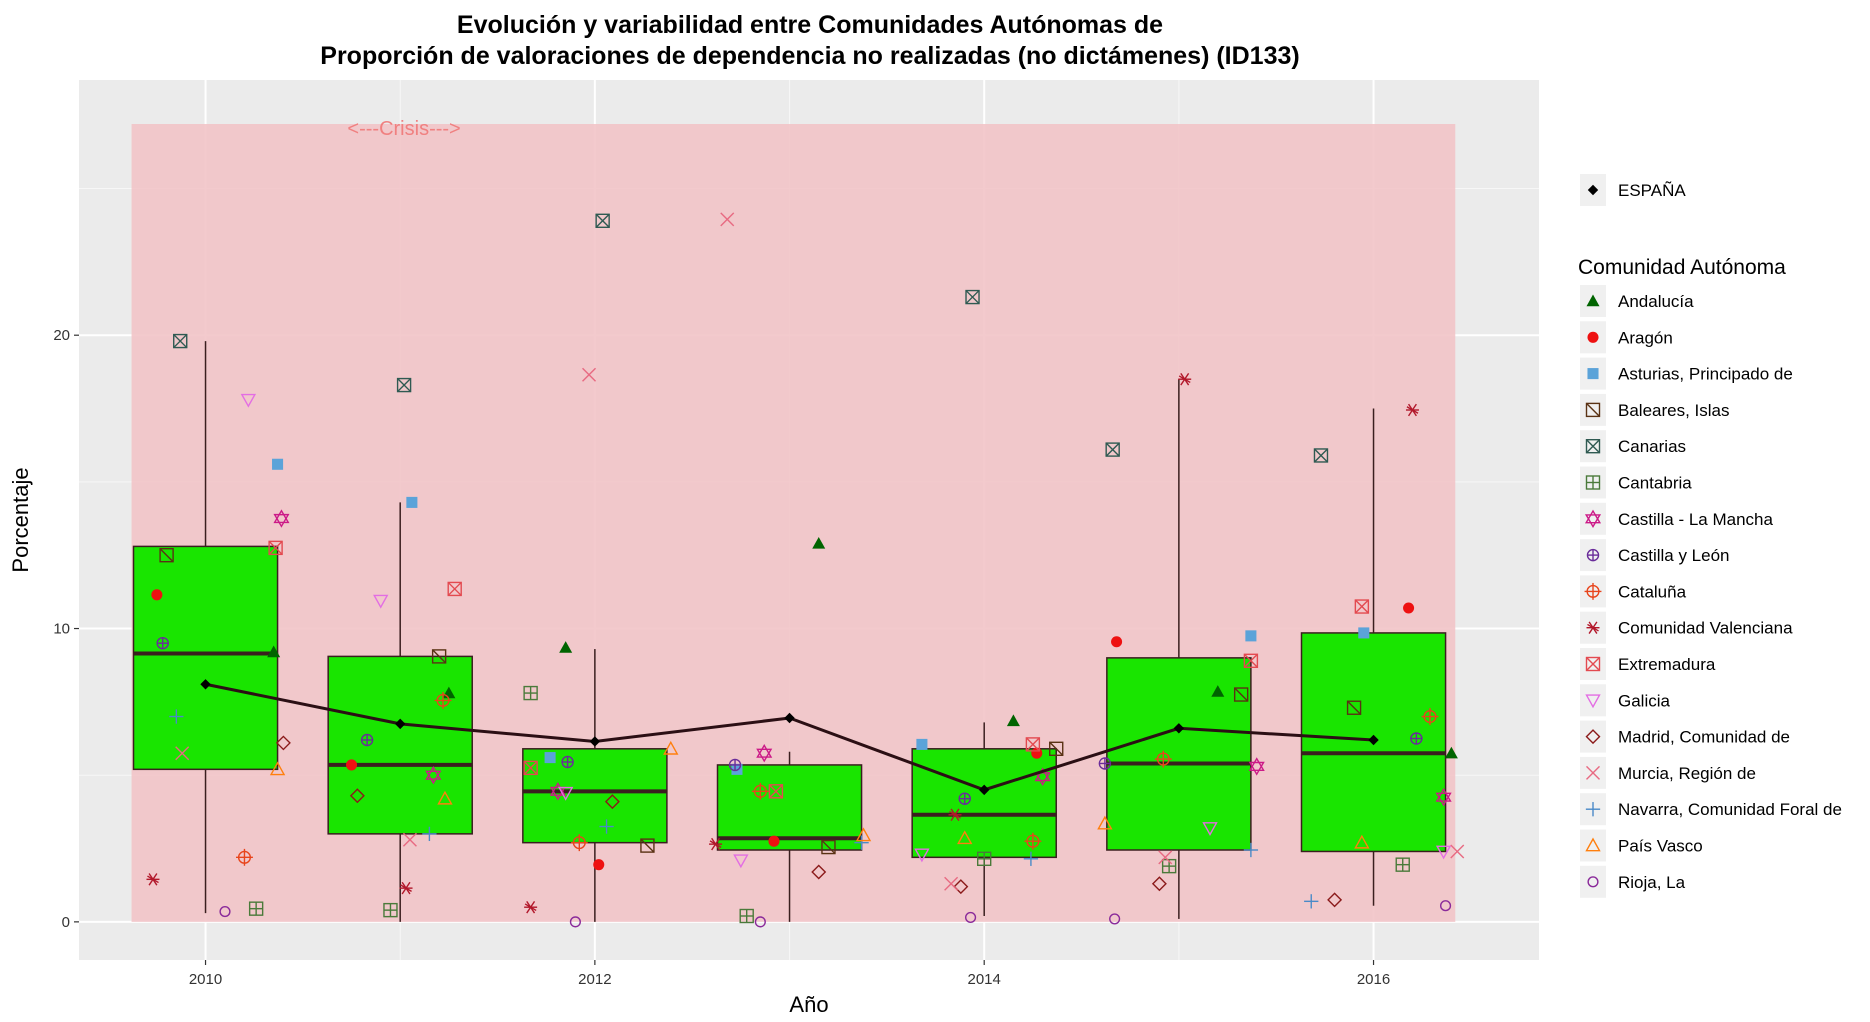  I want to click on y-axis-title: Porcentaje, so click(20, 519).